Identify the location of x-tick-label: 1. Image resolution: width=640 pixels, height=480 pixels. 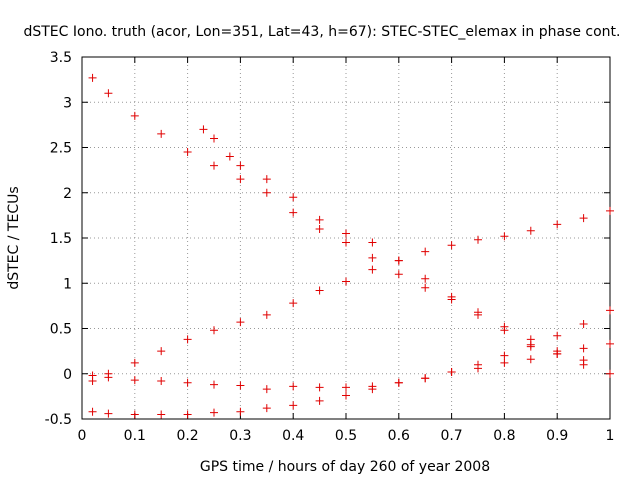
(610, 436).